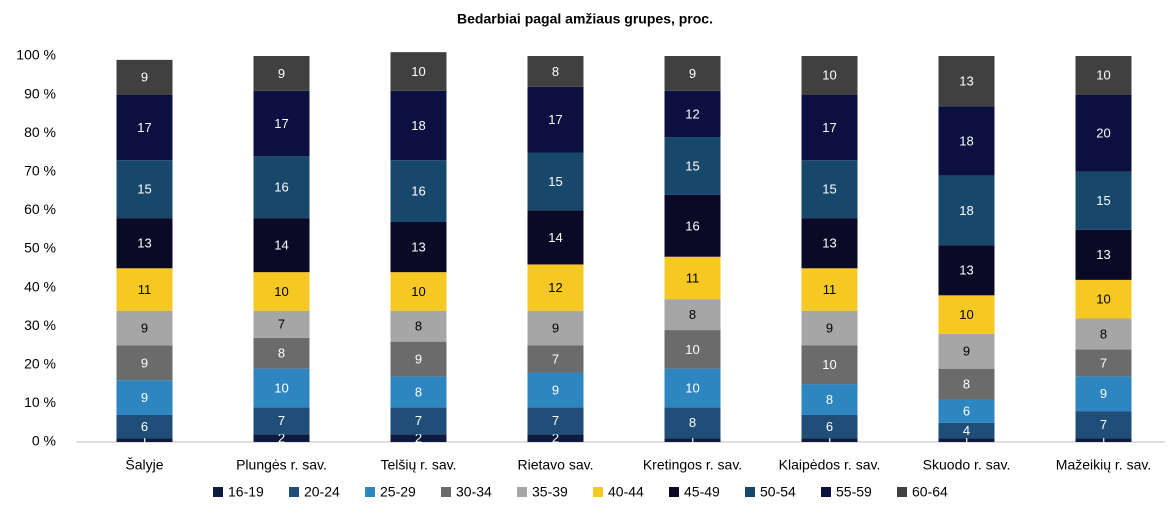 The width and height of the screenshot is (1170, 520). I want to click on legend-label: 16-19, so click(246, 492).